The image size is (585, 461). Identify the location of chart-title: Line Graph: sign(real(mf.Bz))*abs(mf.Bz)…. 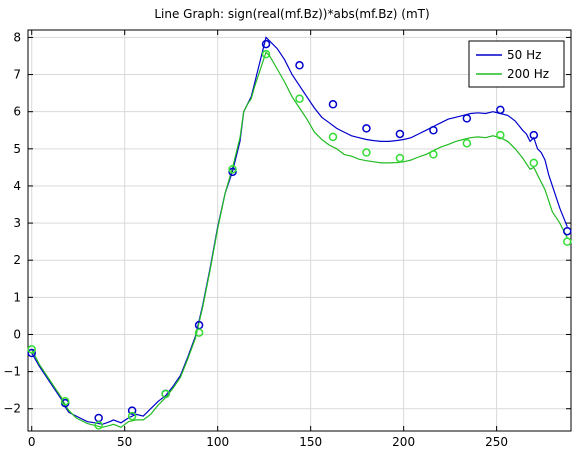
(291, 14).